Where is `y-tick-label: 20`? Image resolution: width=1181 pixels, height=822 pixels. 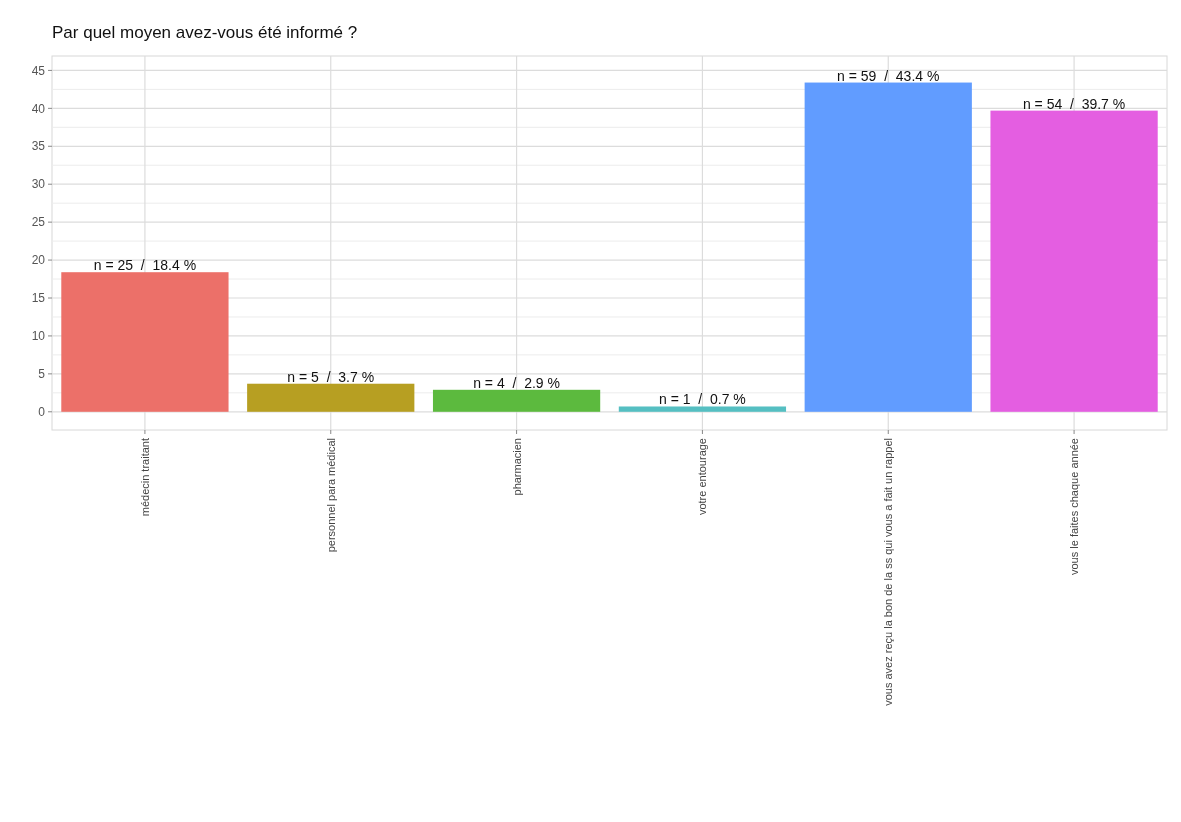
y-tick-label: 20 is located at coordinates (38, 260).